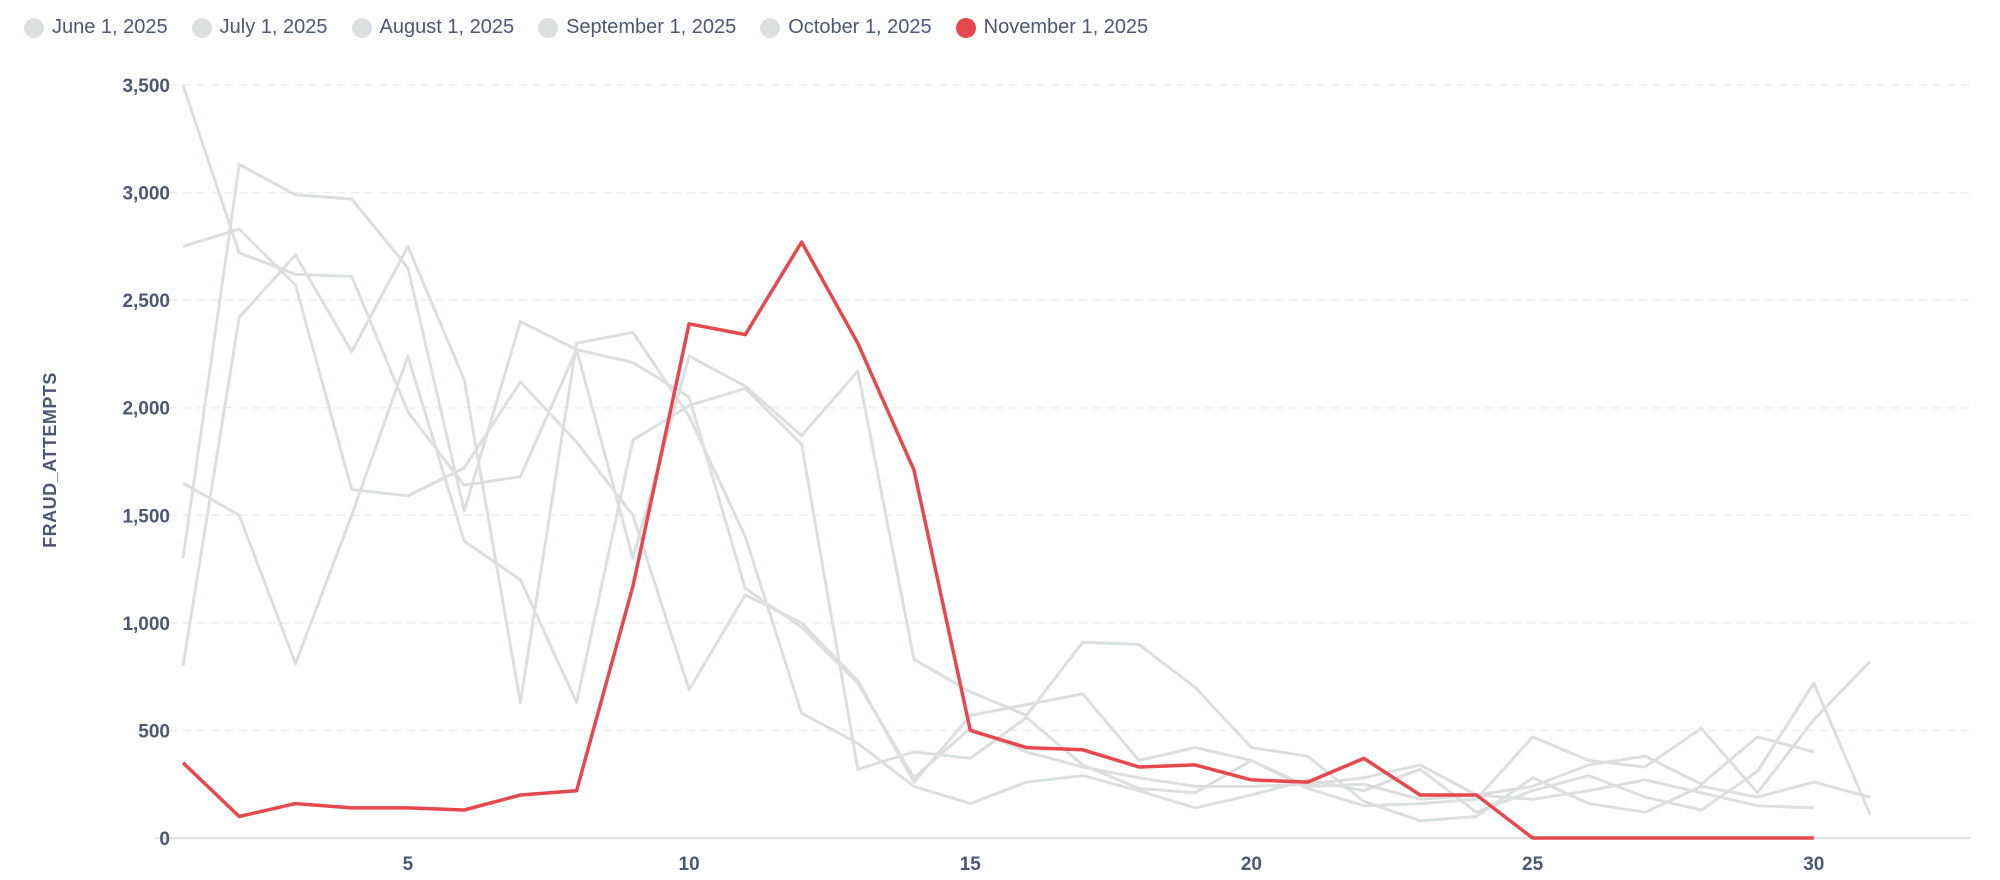 This screenshot has height=880, width=2000. I want to click on y-tick-label: 2,500, so click(146, 301).